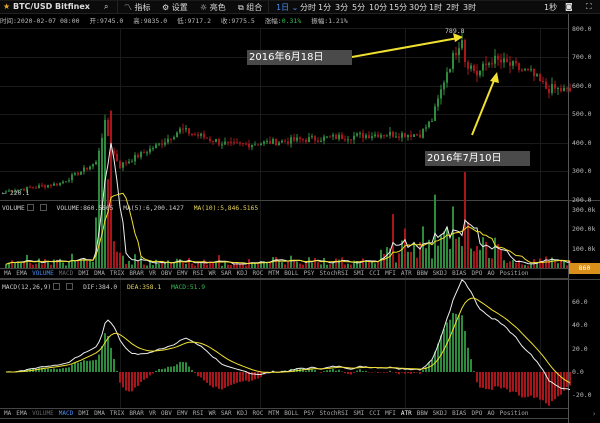 The image size is (600, 423). Describe the element at coordinates (325, 7) in the screenshot. I see `period-1: 1分` at that location.